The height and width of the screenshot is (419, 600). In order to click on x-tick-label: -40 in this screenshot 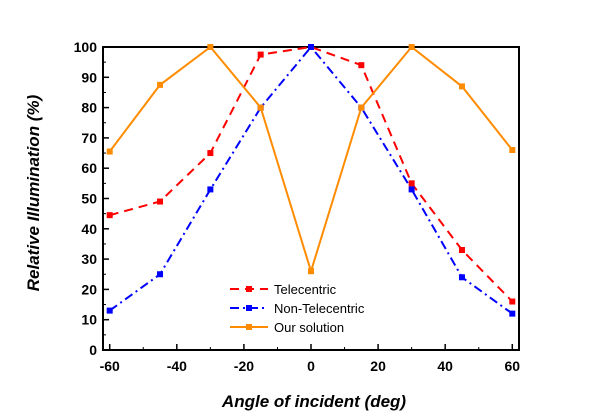, I will do `click(177, 366)`.